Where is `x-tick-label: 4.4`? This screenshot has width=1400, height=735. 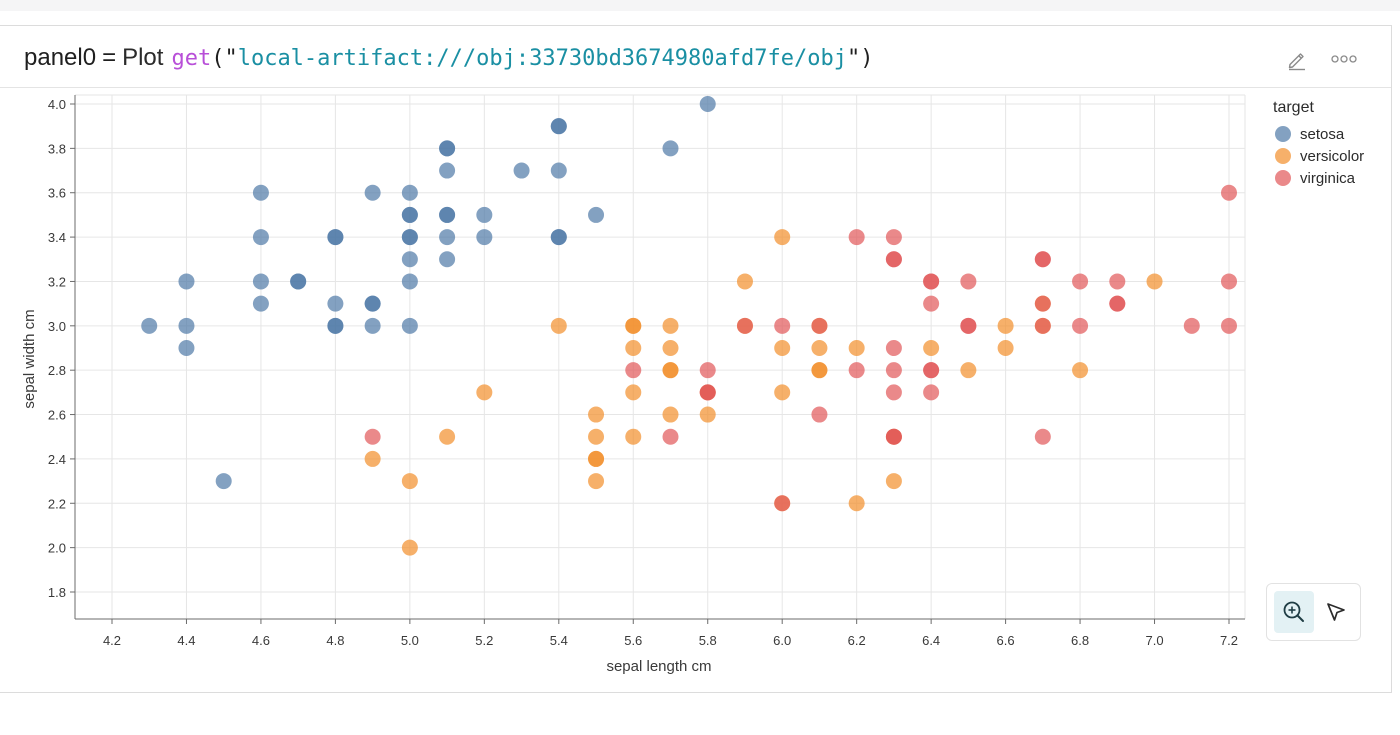
x-tick-label: 4.4 is located at coordinates (186, 640).